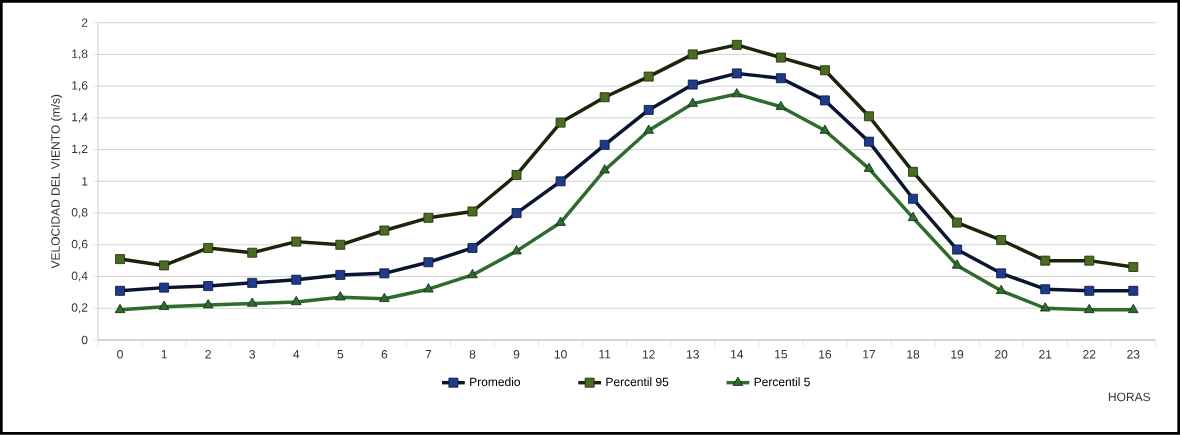  I want to click on y-tick-label: 0,2, so click(79, 308).